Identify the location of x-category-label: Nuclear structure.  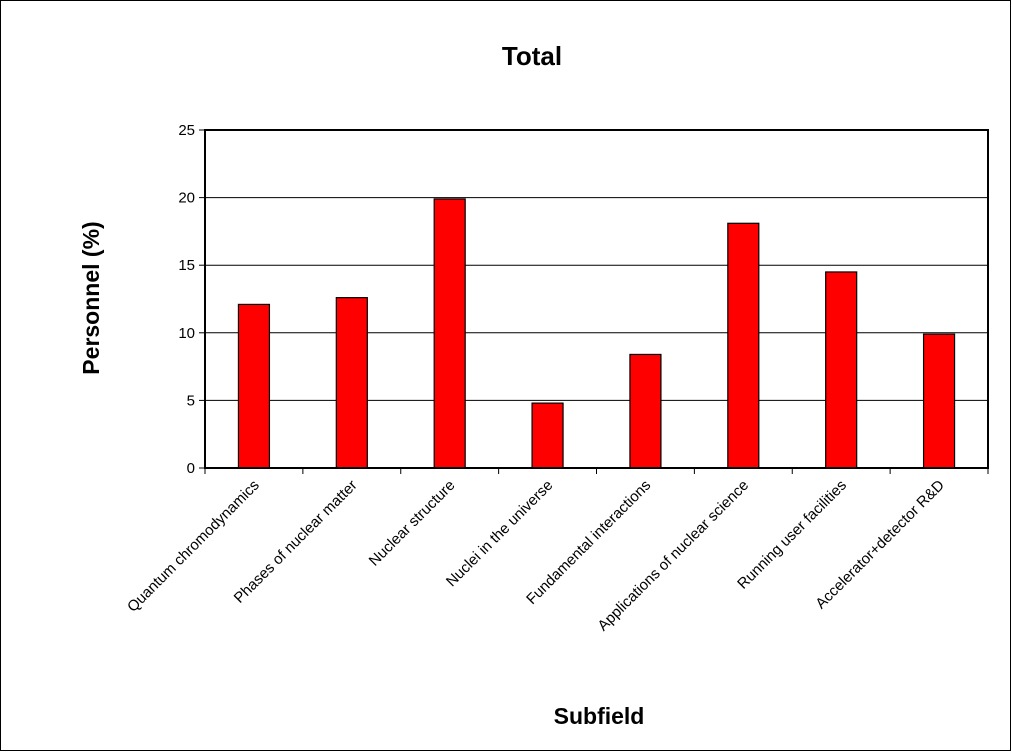
(412, 523).